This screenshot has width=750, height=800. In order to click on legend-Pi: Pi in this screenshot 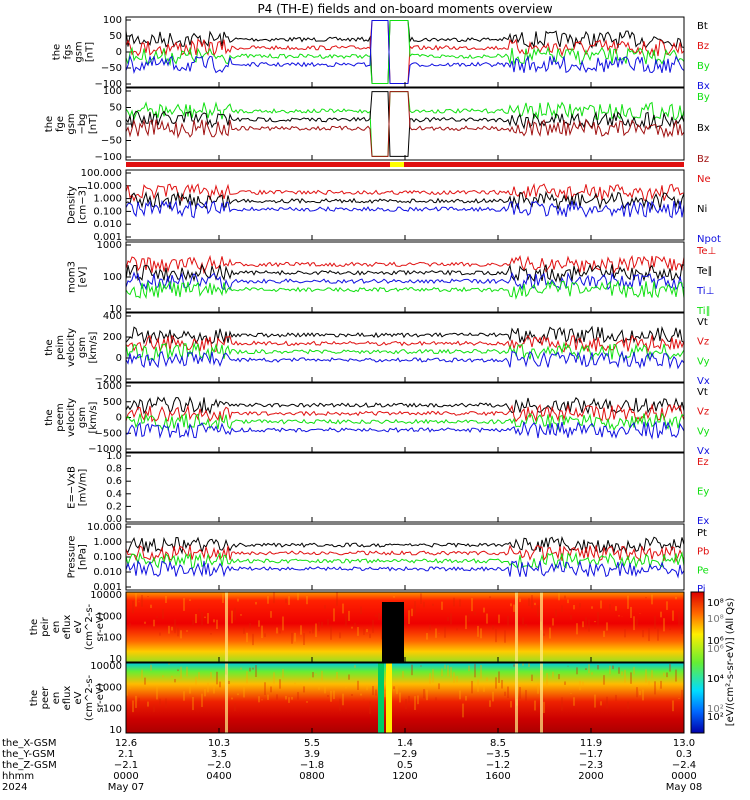, I will do `click(701, 589)`.